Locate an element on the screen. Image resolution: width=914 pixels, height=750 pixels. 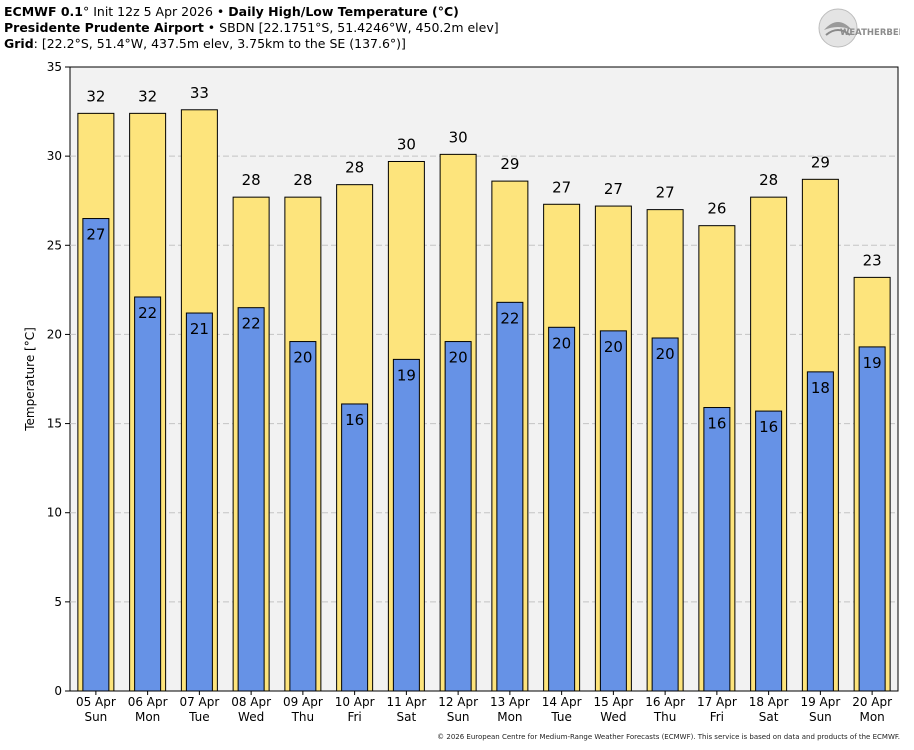
model-name: ECMWF 0.1 is located at coordinates (43, 11).